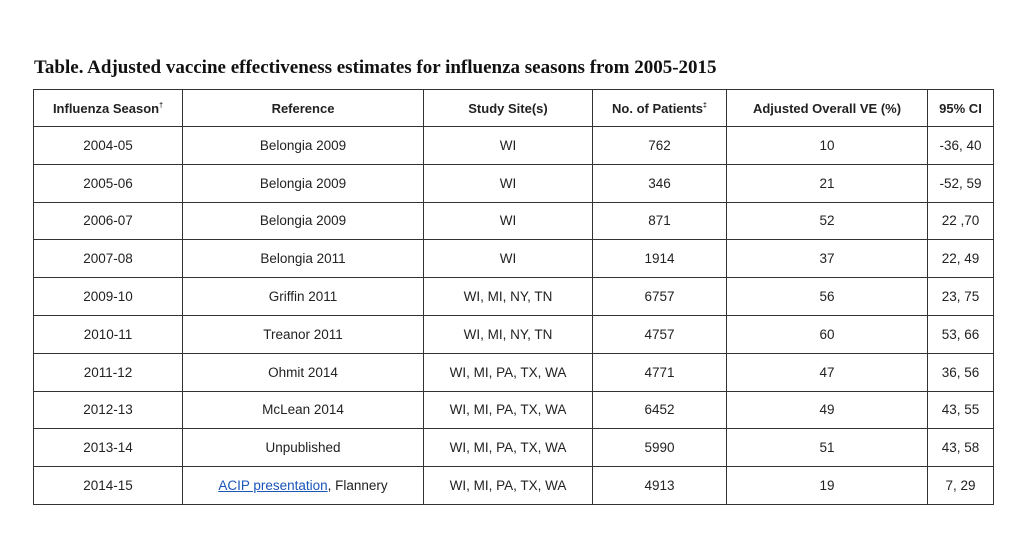 The image size is (1022, 535). I want to click on header-patients-footnote-mark: ‡, so click(705, 106).